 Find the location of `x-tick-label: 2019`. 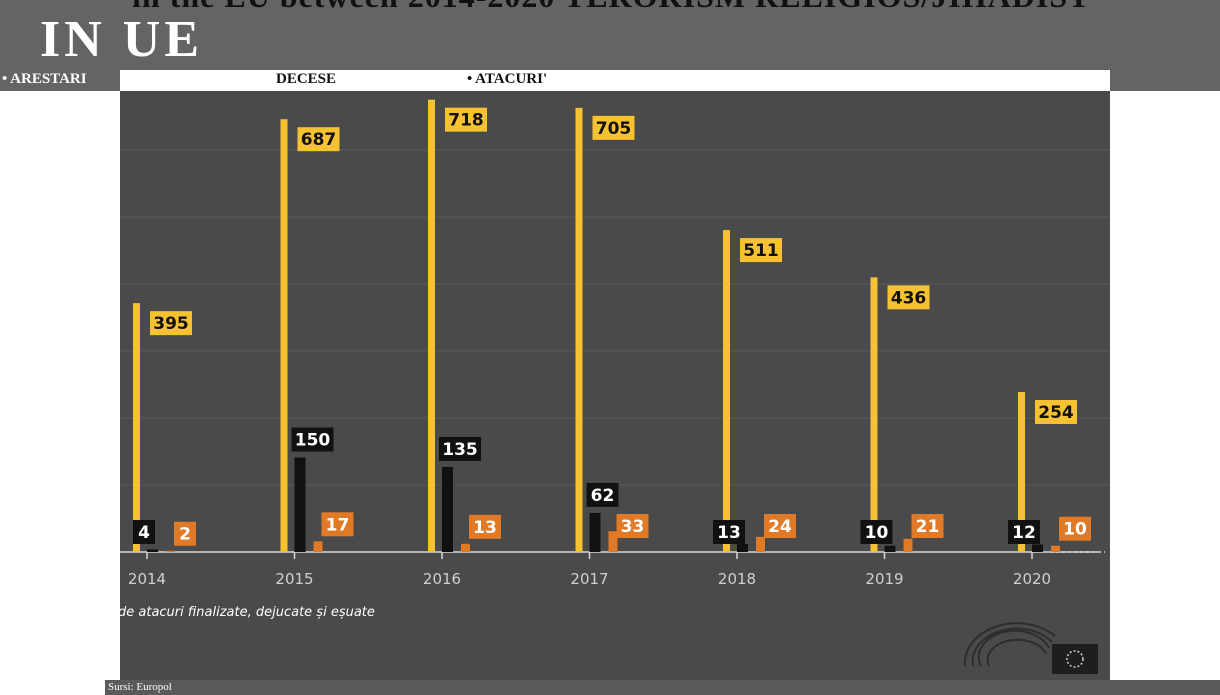

x-tick-label: 2019 is located at coordinates (884, 579).